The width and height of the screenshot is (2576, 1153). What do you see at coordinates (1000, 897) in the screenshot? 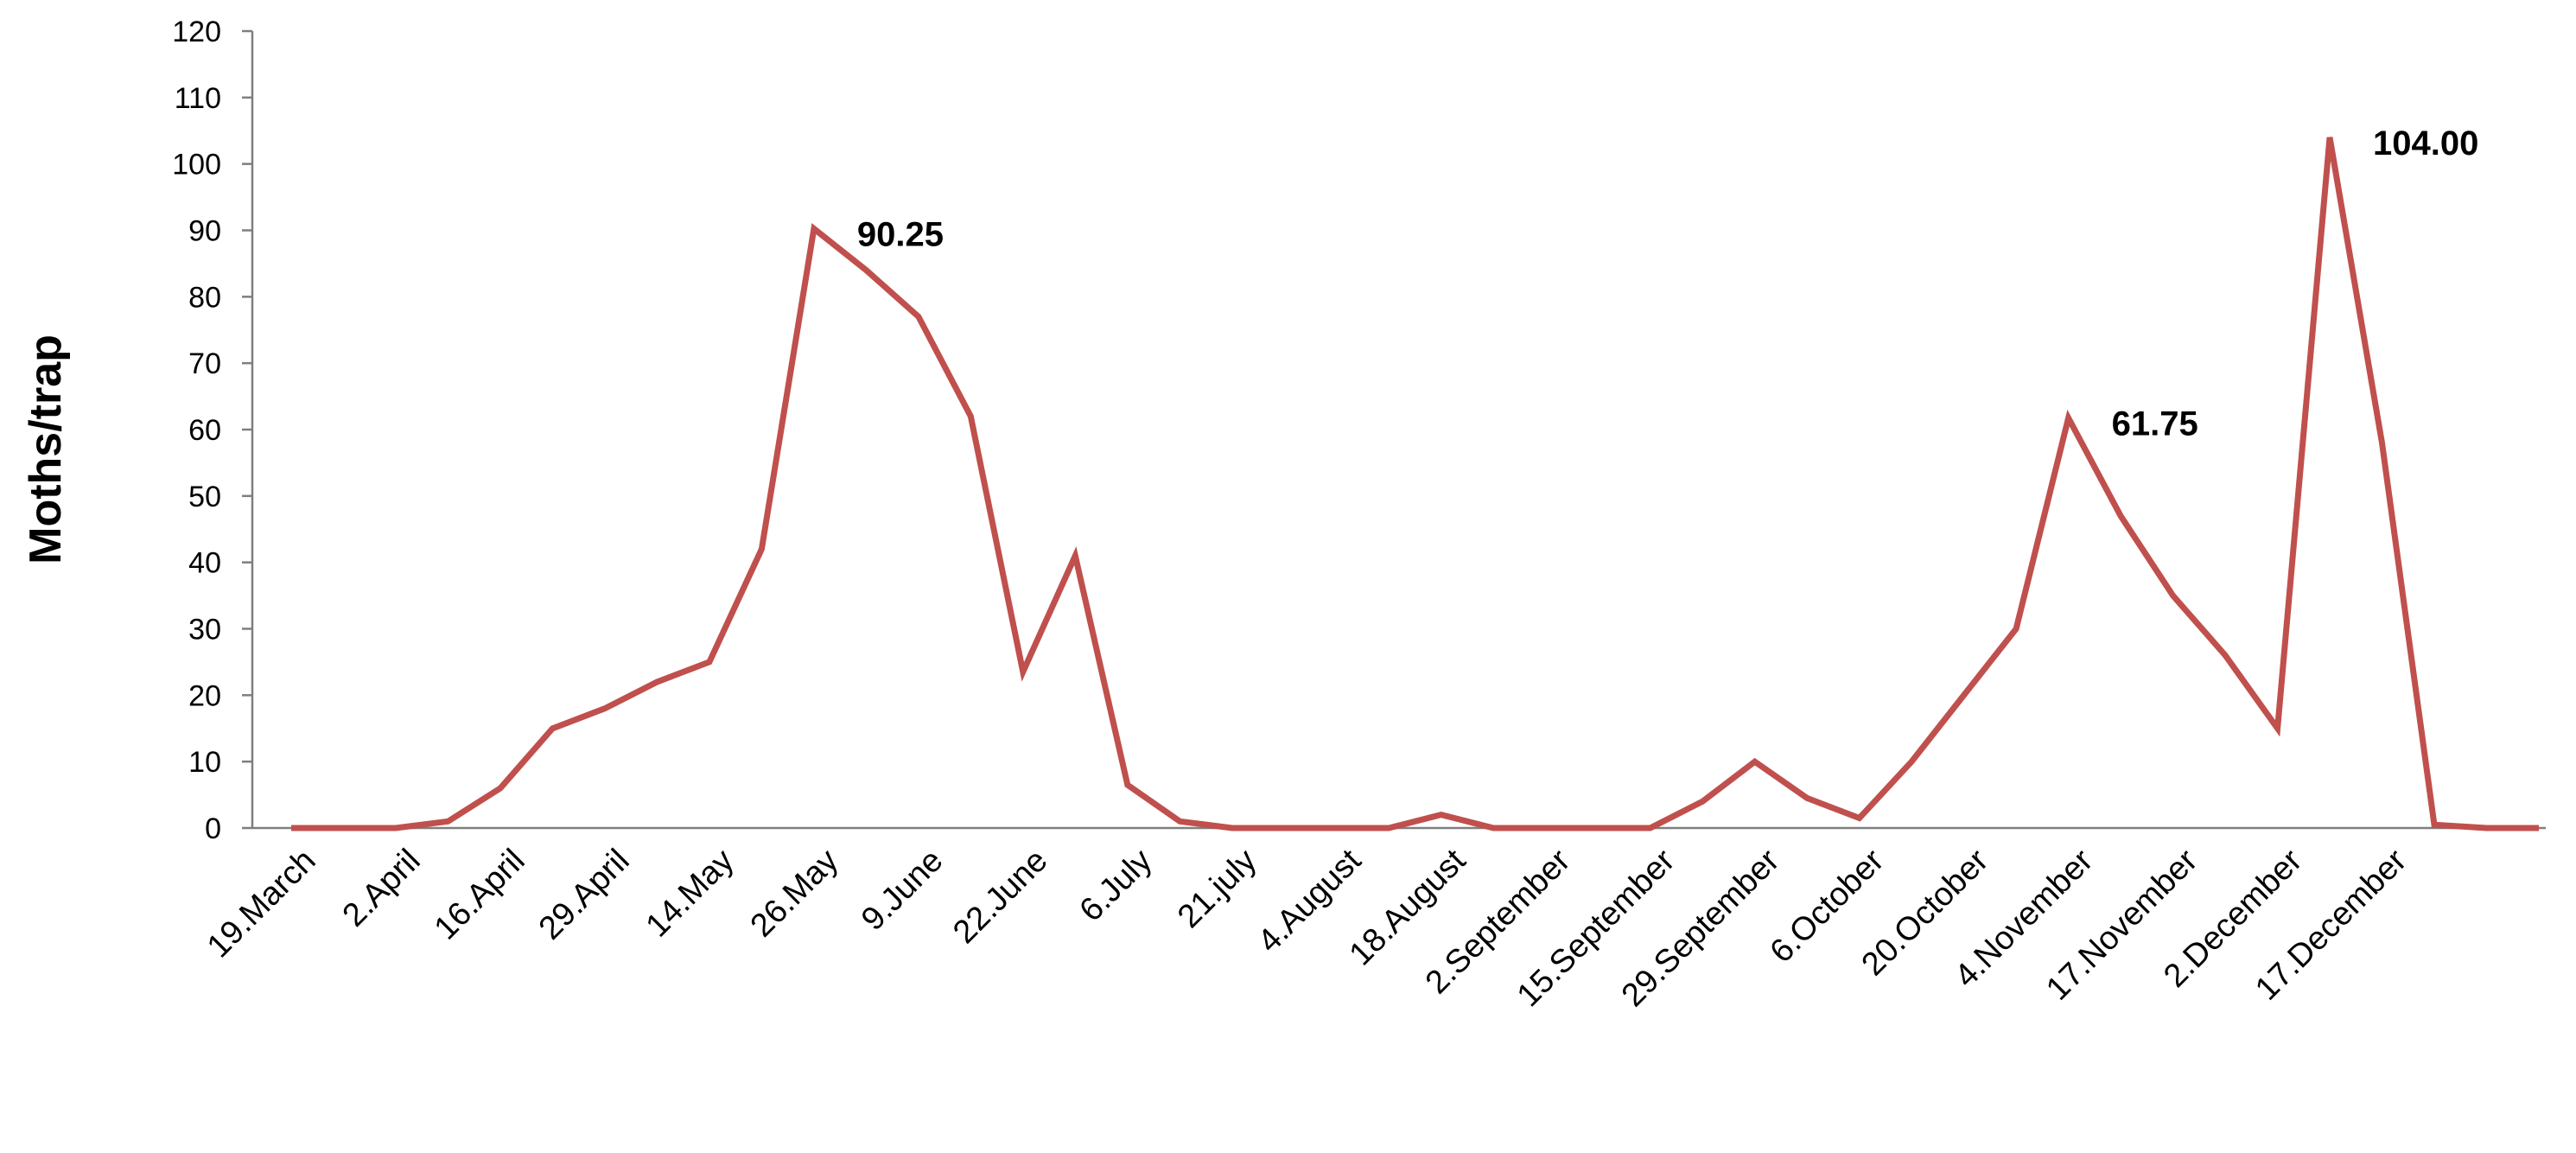
I see `x-tick-label: 22.June` at bounding box center [1000, 897].